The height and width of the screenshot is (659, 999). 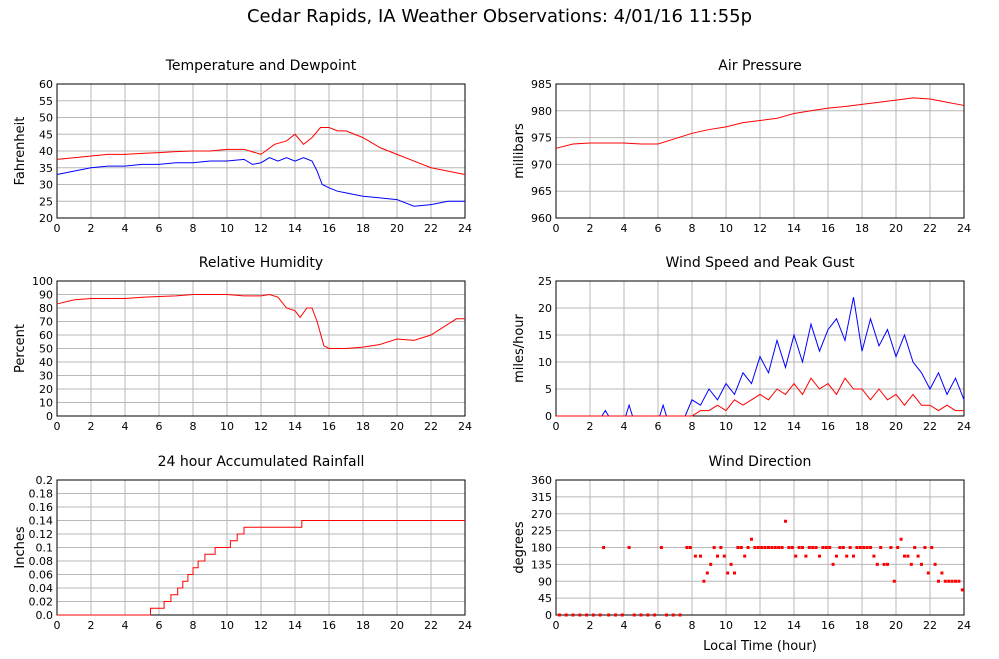 I want to click on y-tick-label: 0.1, so click(x=45, y=548).